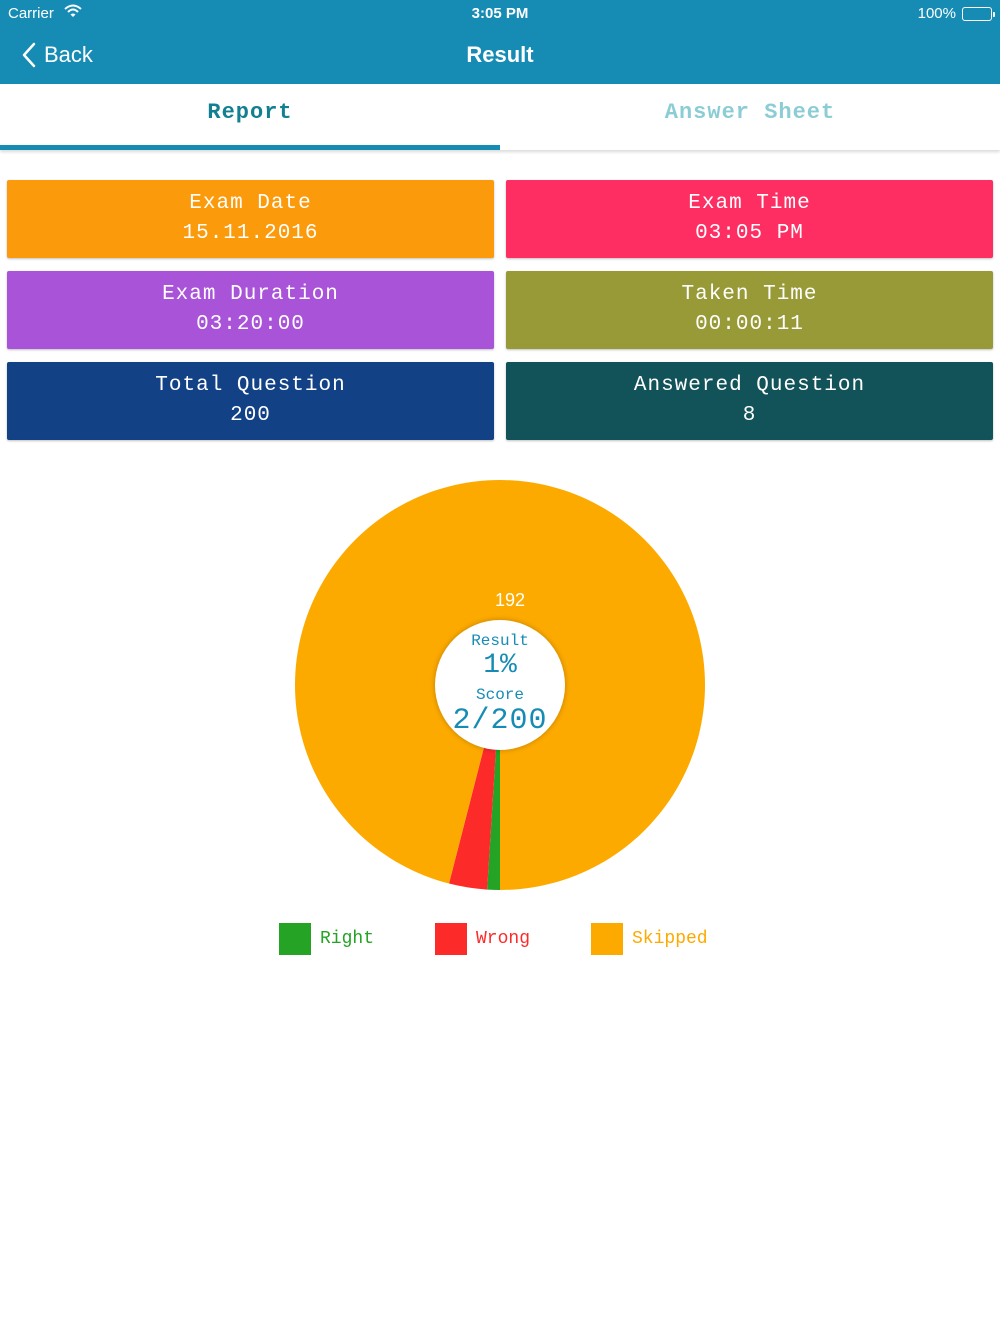 Image resolution: width=1000 pixels, height=1334 pixels. I want to click on chart-legend: Right Wrong Skipped, so click(500, 939).